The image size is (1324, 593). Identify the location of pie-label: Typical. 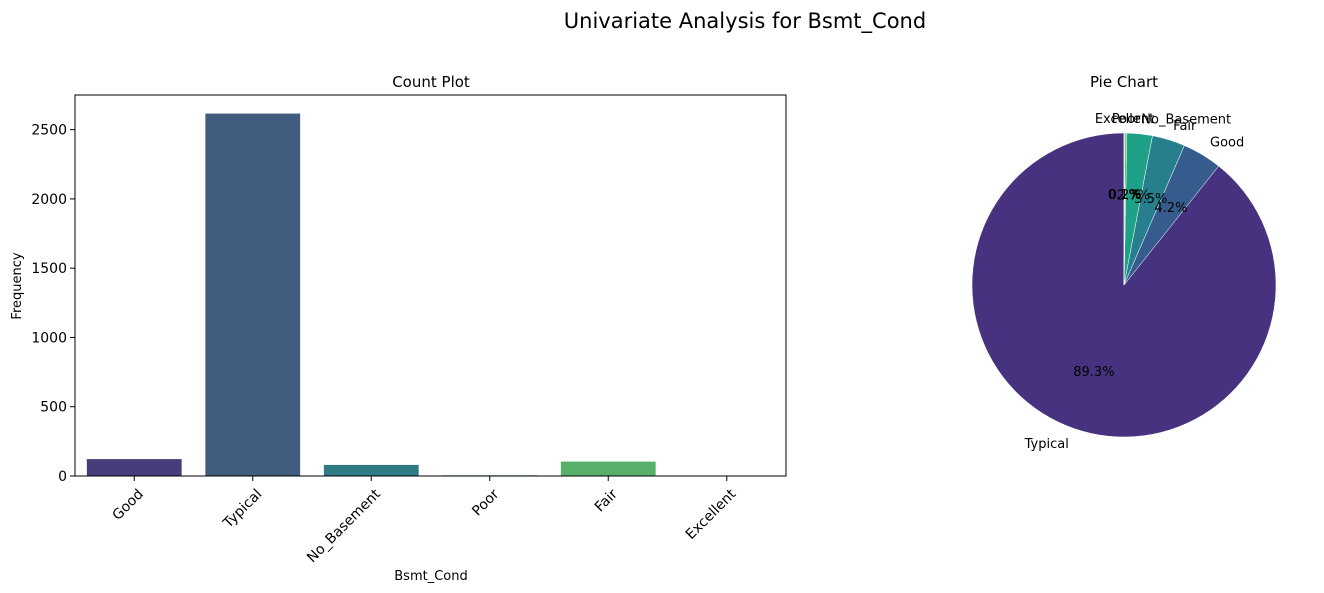
(1046, 444).